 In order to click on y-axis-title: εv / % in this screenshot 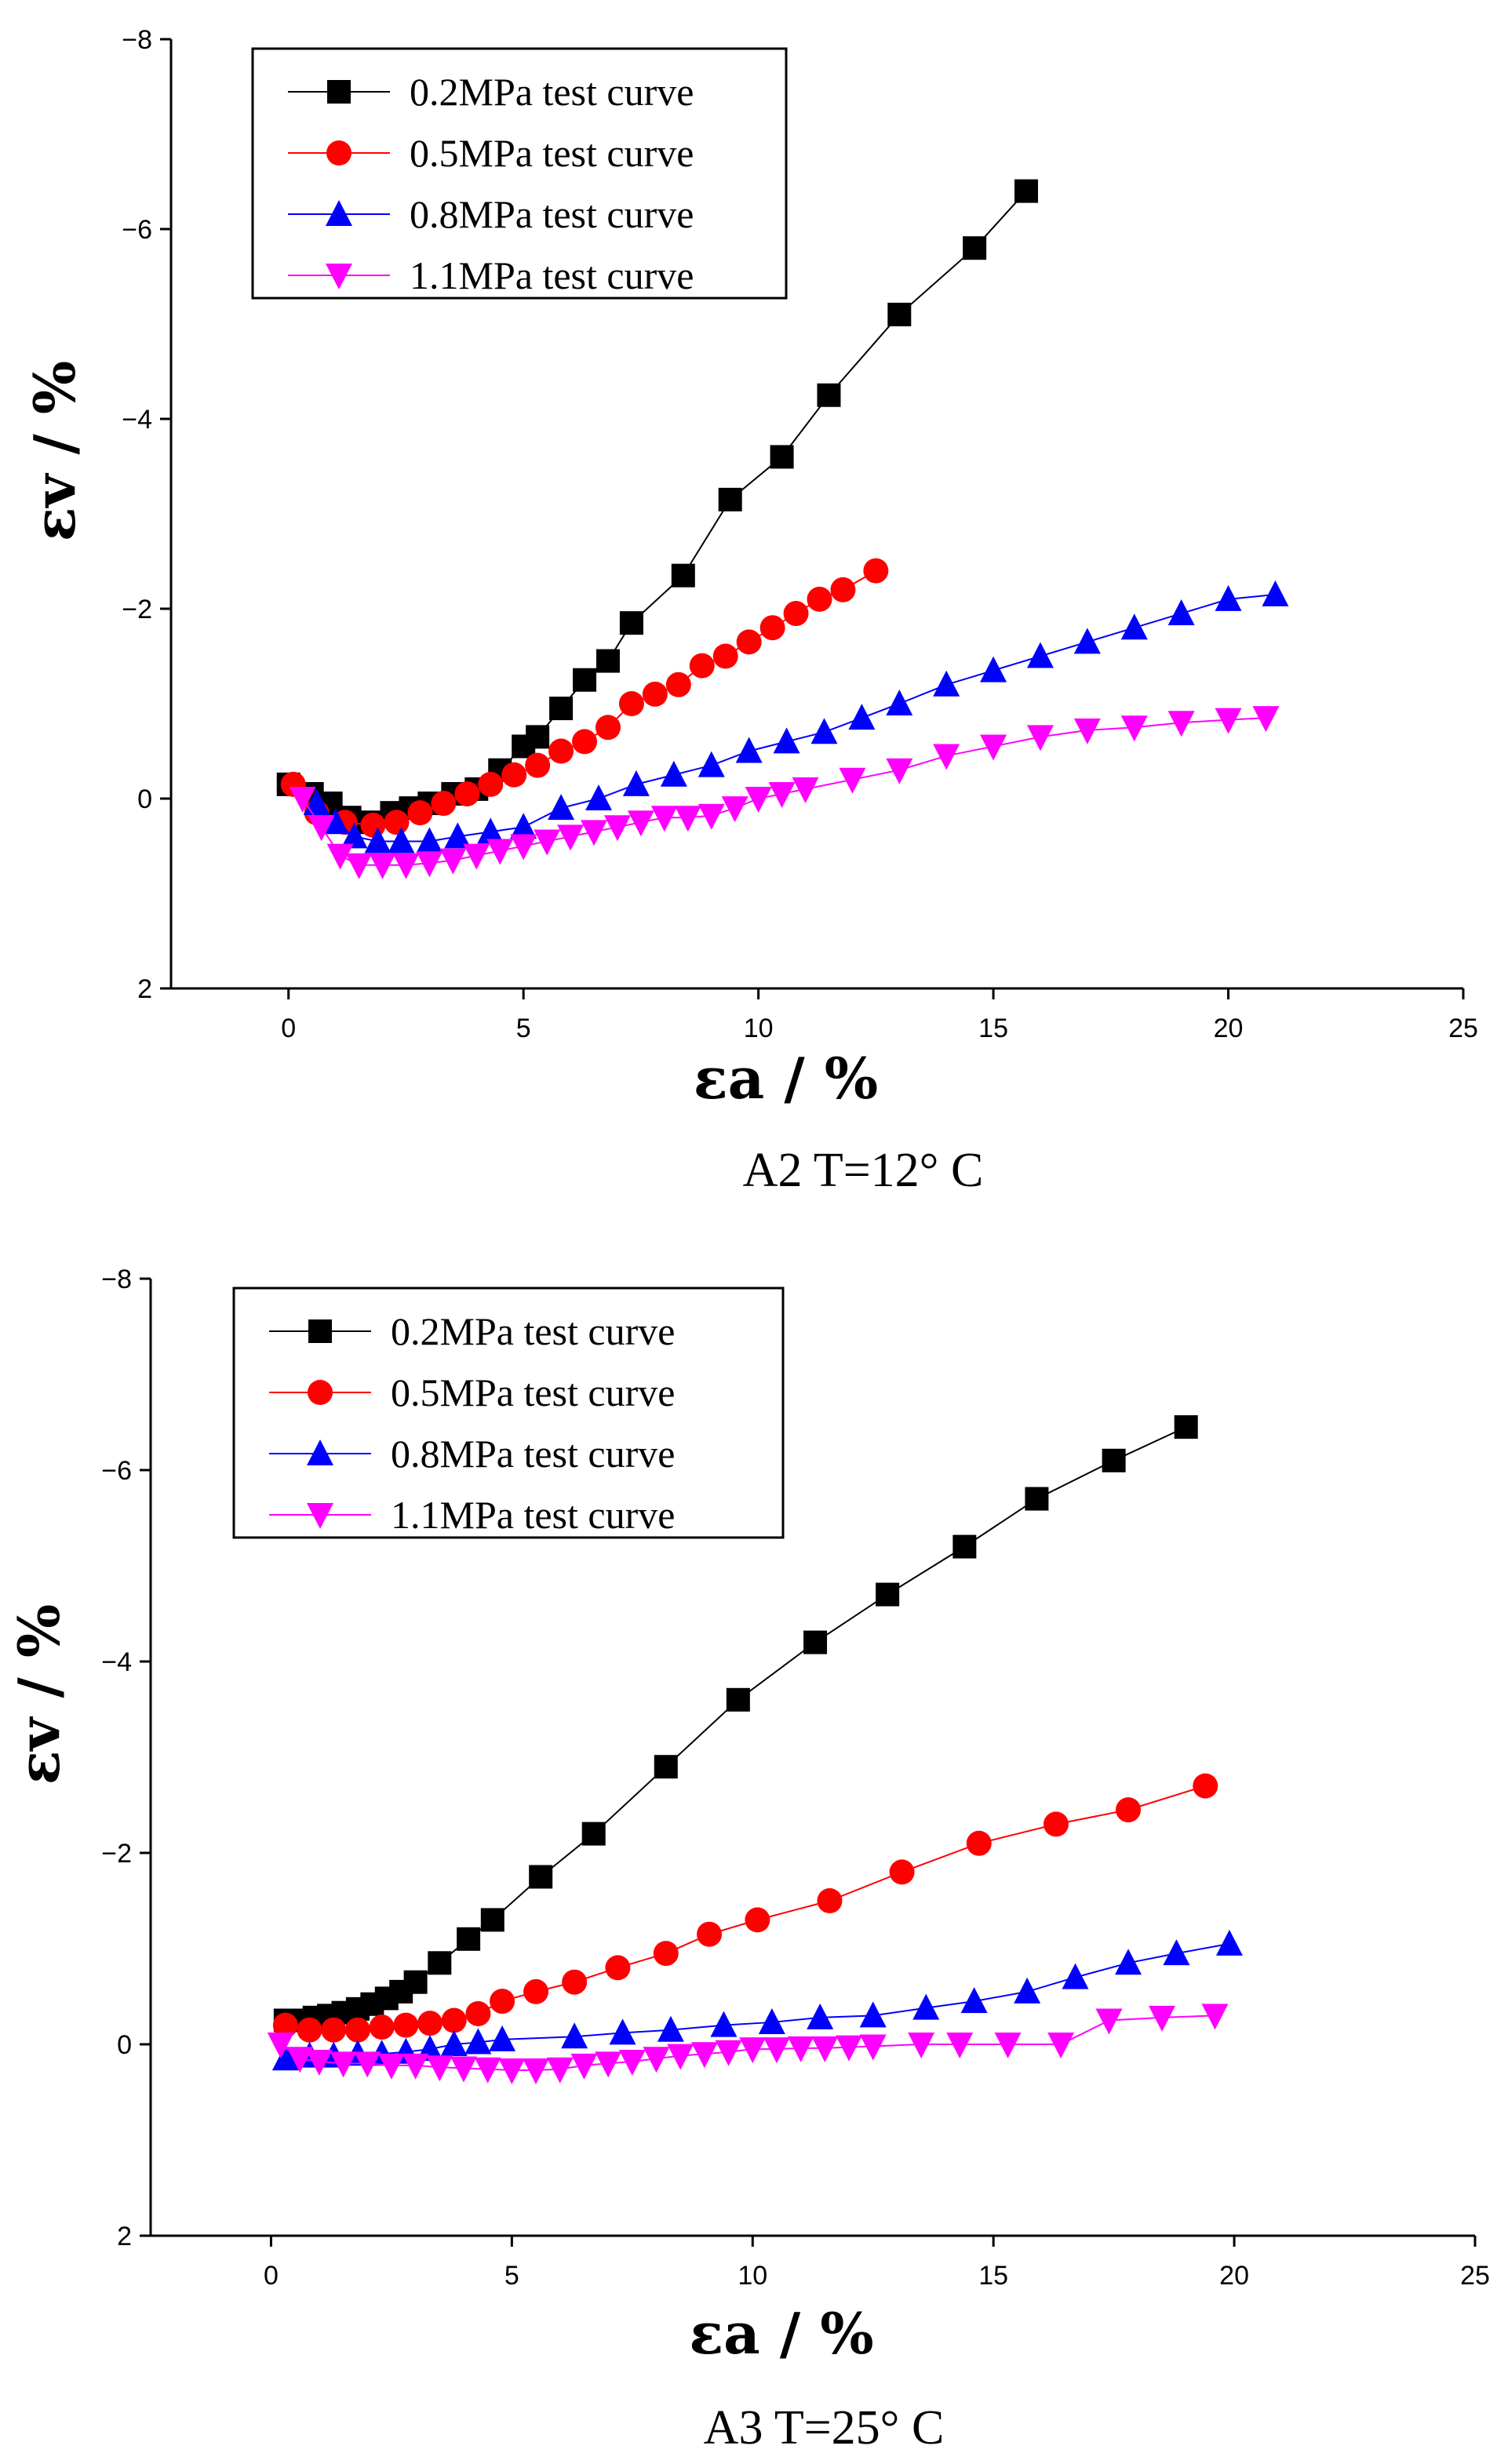, I will do `click(38, 1694)`.